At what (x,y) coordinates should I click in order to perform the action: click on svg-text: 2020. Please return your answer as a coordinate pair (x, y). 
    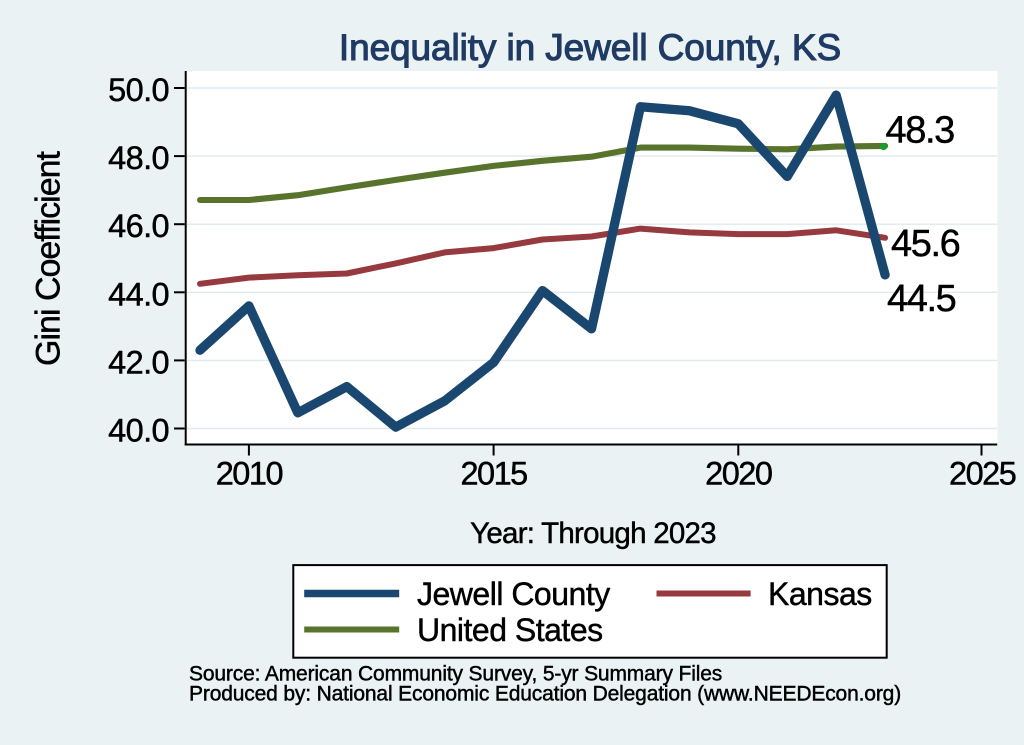
    Looking at the image, I should click on (738, 474).